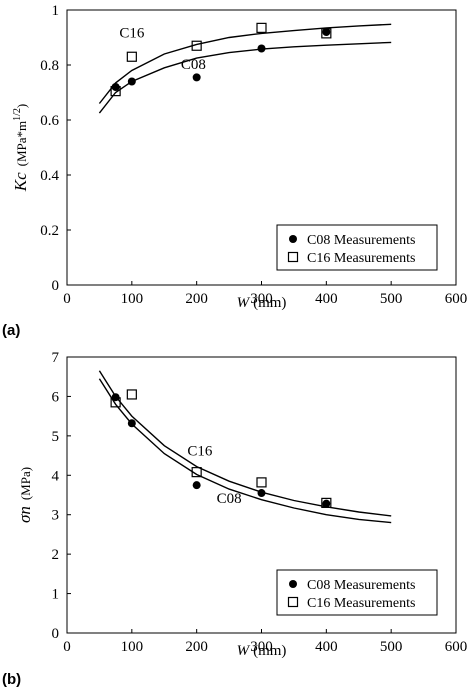 Image resolution: width=474 pixels, height=689 pixels. Describe the element at coordinates (17, 114) in the screenshot. I see `y-axis-unit-exponent: 1/2` at that location.